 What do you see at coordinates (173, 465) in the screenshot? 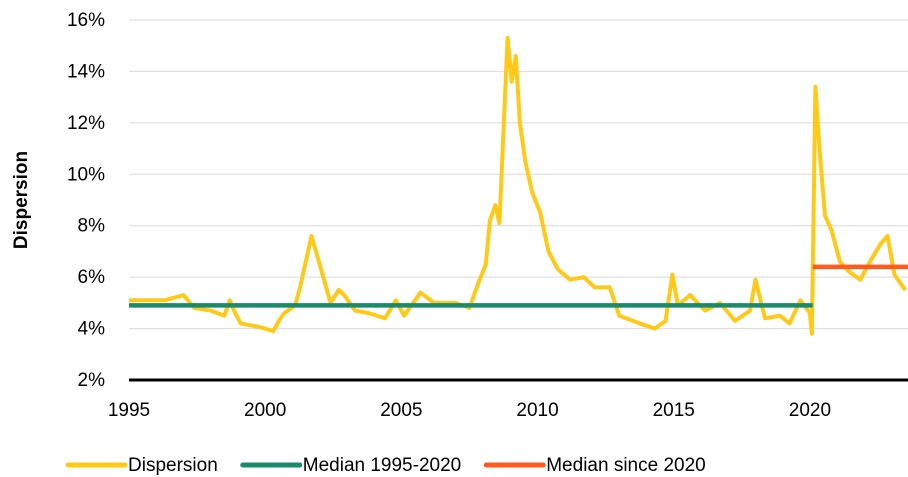
I see `legend-label: Dispersion` at bounding box center [173, 465].